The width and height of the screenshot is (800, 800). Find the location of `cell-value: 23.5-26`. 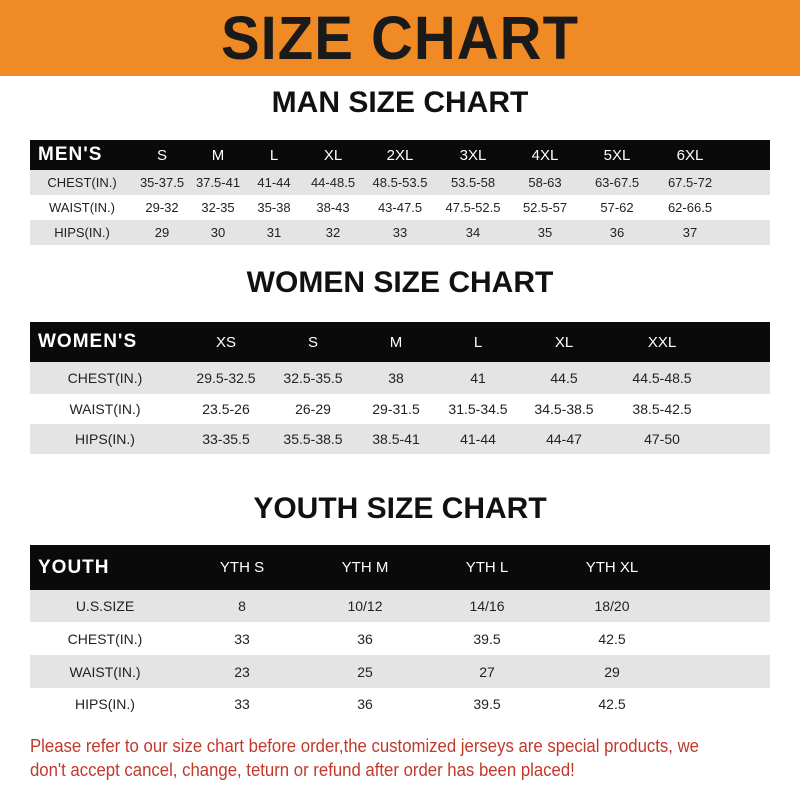

cell-value: 23.5-26 is located at coordinates (226, 409).